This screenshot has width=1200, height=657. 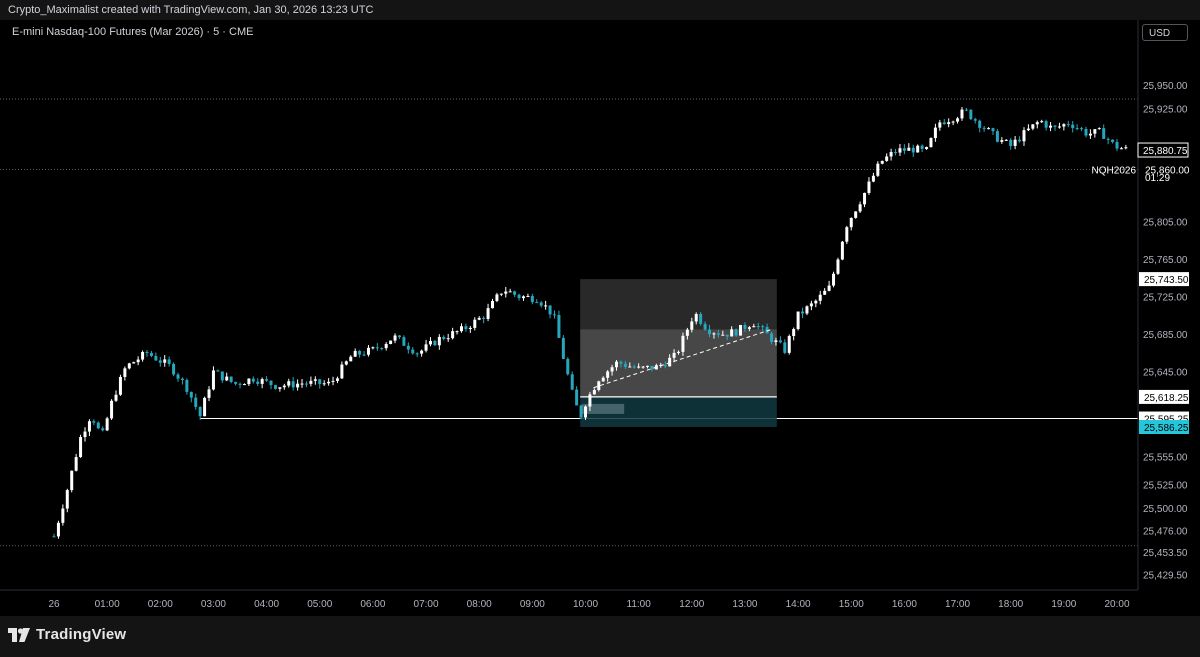 I want to click on price-tick-label: 25,500.00, so click(x=1165, y=509).